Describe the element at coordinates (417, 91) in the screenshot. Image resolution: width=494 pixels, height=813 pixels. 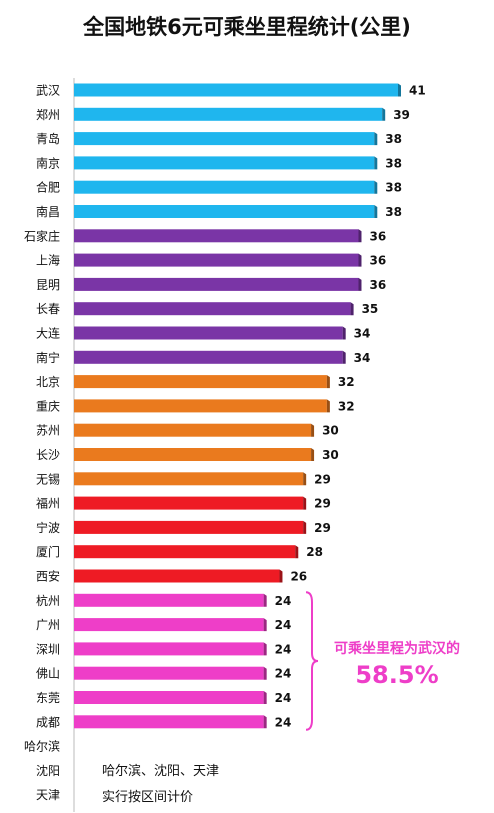
I see `value-label: 41` at that location.